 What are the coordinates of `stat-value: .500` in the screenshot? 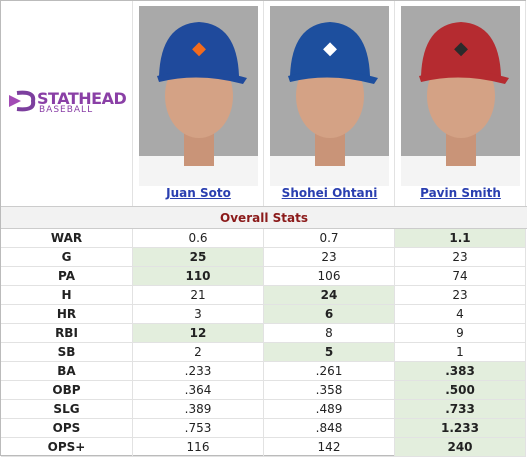 It's located at (460, 390).